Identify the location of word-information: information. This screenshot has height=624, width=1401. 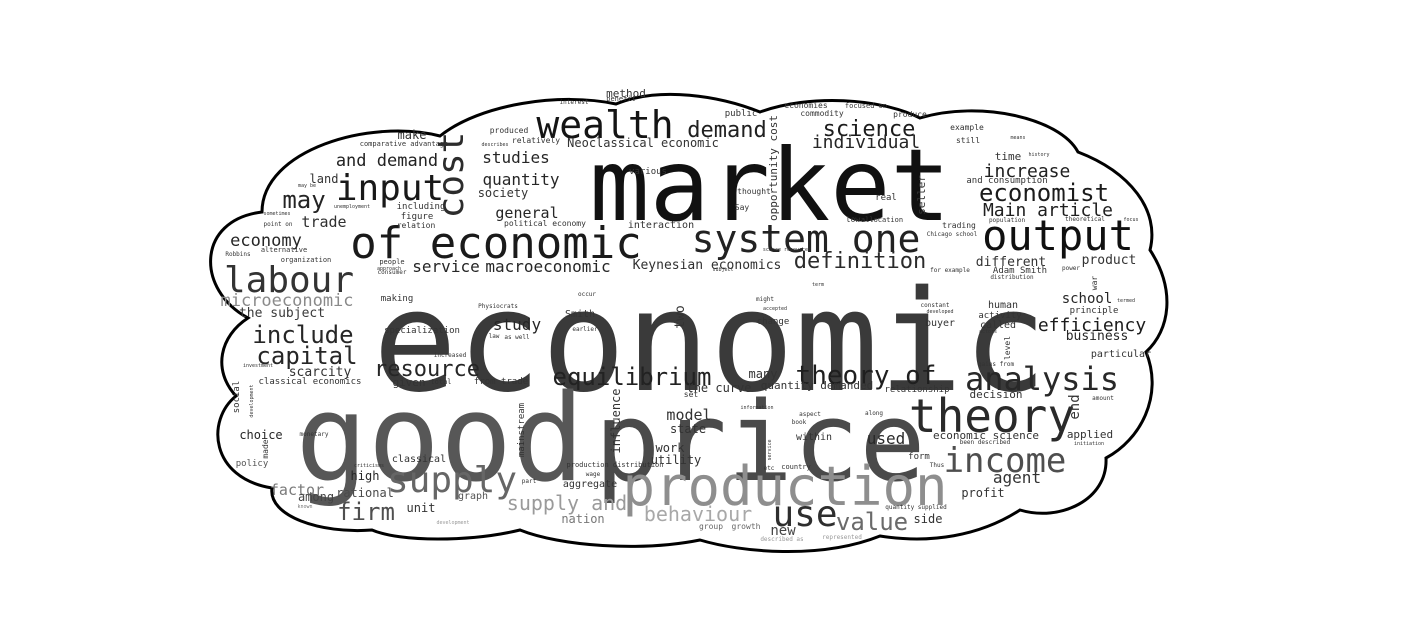
(756, 408).